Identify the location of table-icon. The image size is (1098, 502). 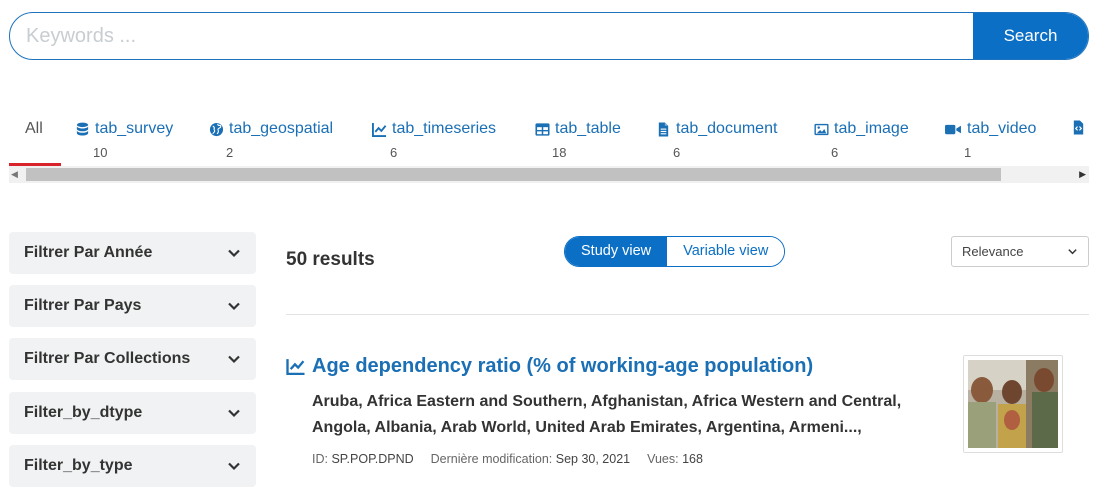
(542, 129).